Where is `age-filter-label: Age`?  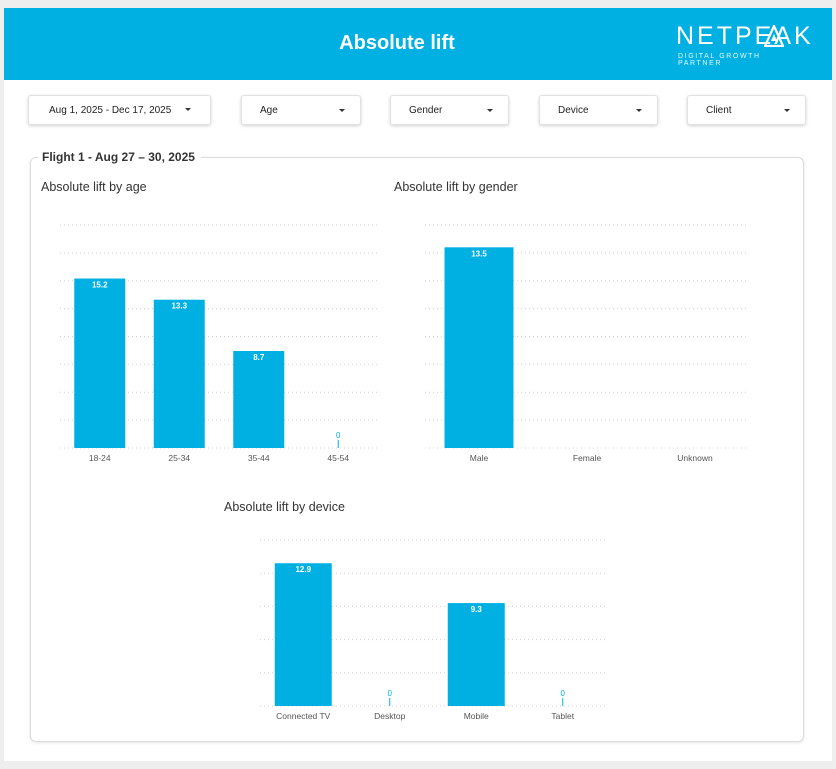
age-filter-label: Age is located at coordinates (269, 110).